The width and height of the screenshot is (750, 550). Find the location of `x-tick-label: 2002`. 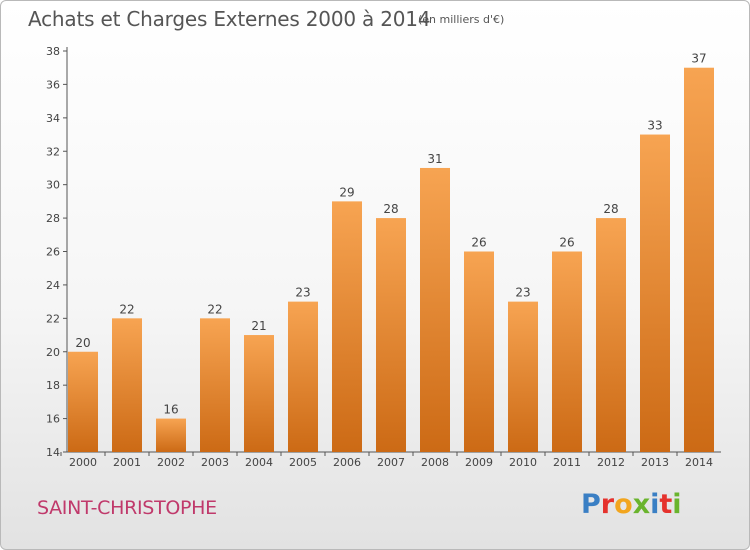

x-tick-label: 2002 is located at coordinates (171, 462).